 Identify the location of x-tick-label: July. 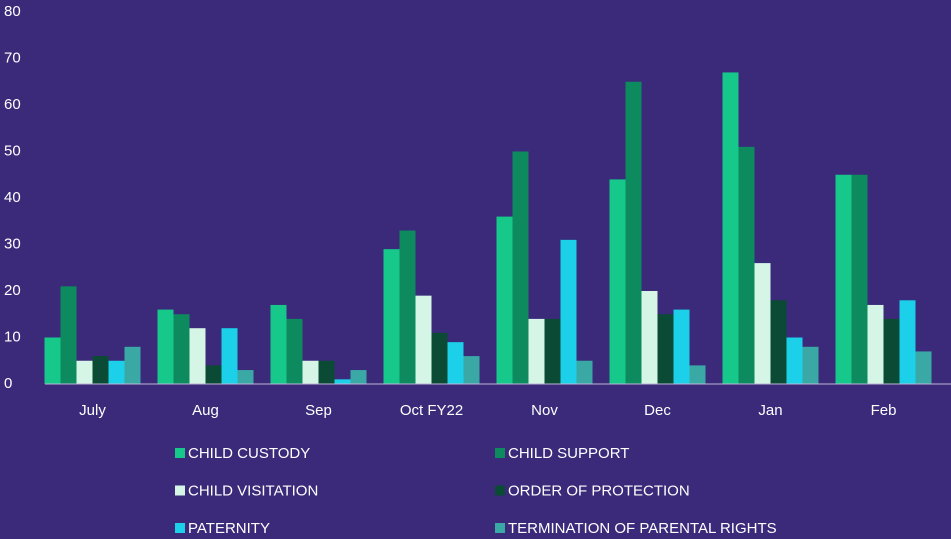
(92, 410).